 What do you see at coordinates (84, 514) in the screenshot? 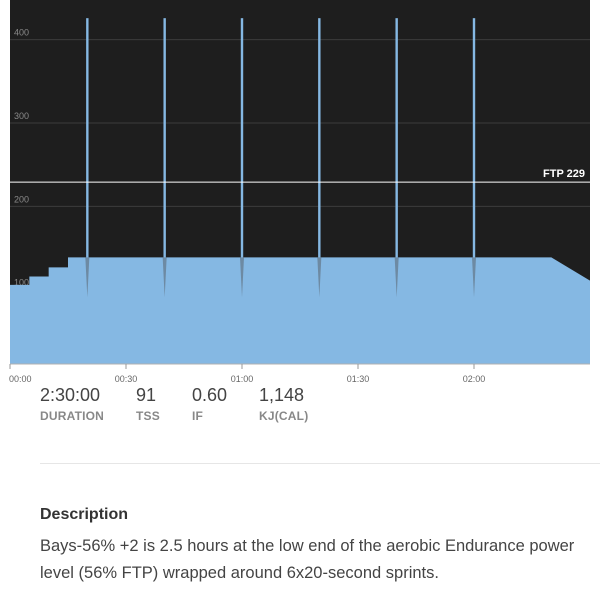
I see `description-heading: Description` at bounding box center [84, 514].